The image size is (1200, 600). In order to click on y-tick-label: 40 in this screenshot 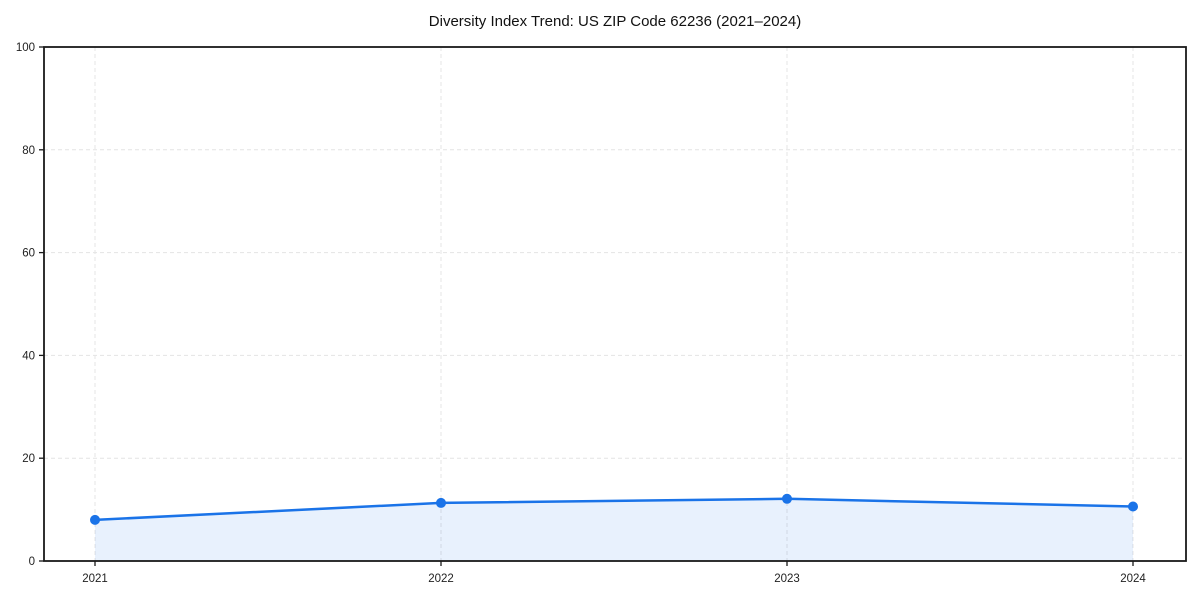, I will do `click(28, 356)`.